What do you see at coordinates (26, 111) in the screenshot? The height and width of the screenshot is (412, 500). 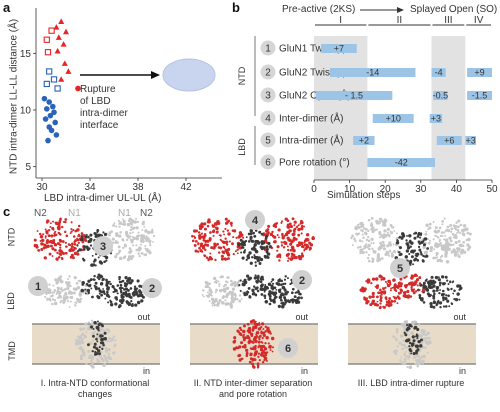 I see `y-tick-label: 10` at bounding box center [26, 111].